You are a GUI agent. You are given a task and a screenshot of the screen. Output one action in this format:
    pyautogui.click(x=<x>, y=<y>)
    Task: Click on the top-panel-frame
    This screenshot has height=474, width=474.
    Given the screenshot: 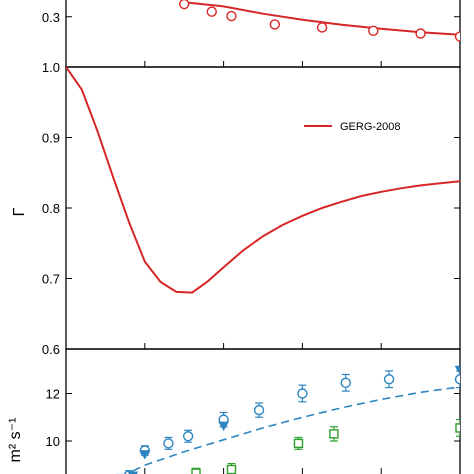 What is the action you would take?
    pyautogui.click(x=263, y=34)
    